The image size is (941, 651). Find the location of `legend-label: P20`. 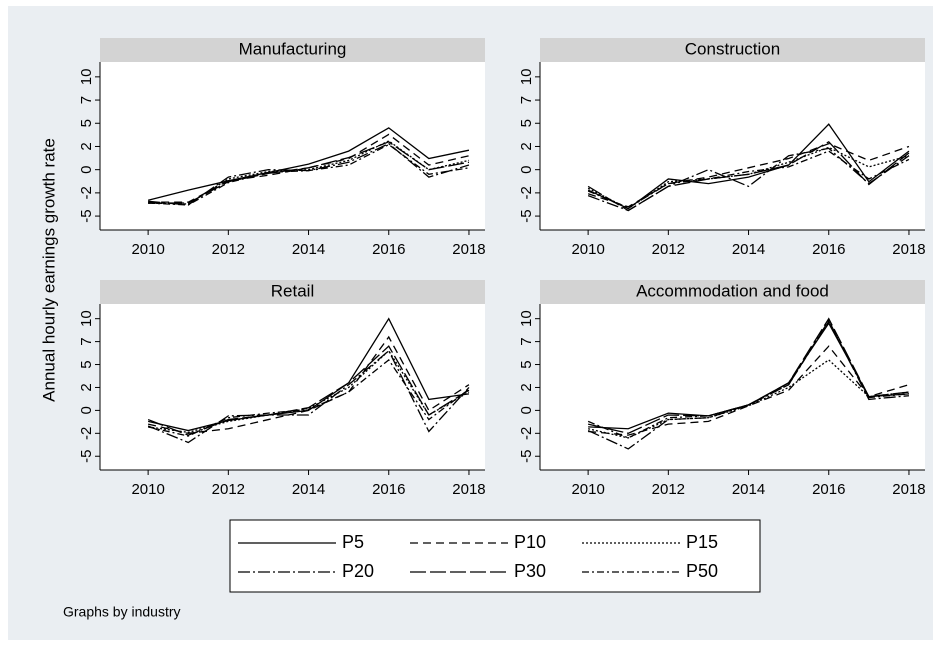

legend-label: P20 is located at coordinates (358, 571).